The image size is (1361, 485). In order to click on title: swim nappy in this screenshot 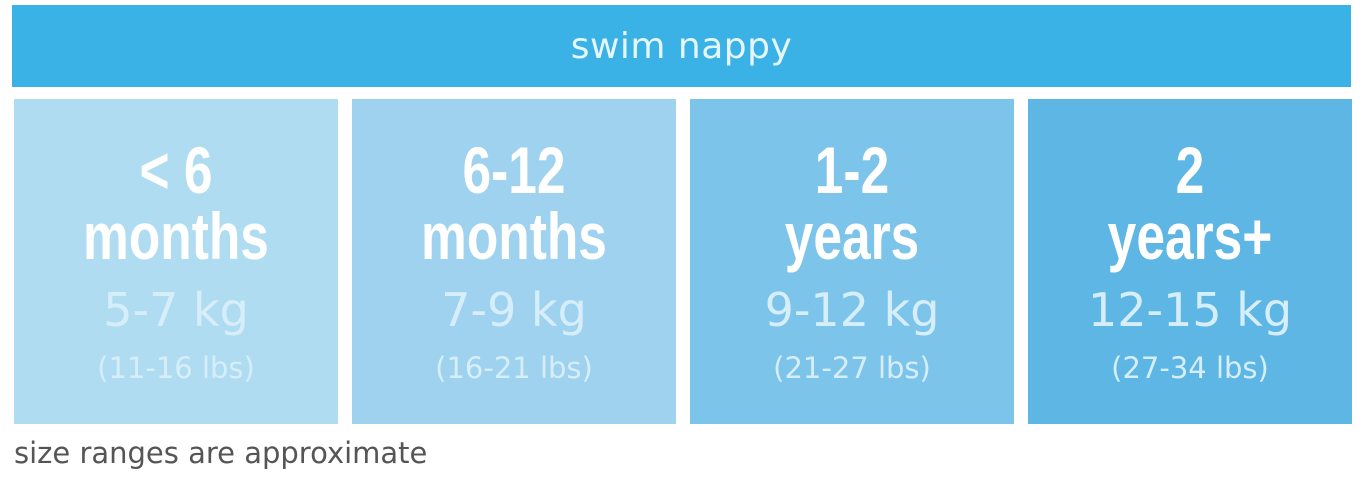, I will do `click(681, 46)`.